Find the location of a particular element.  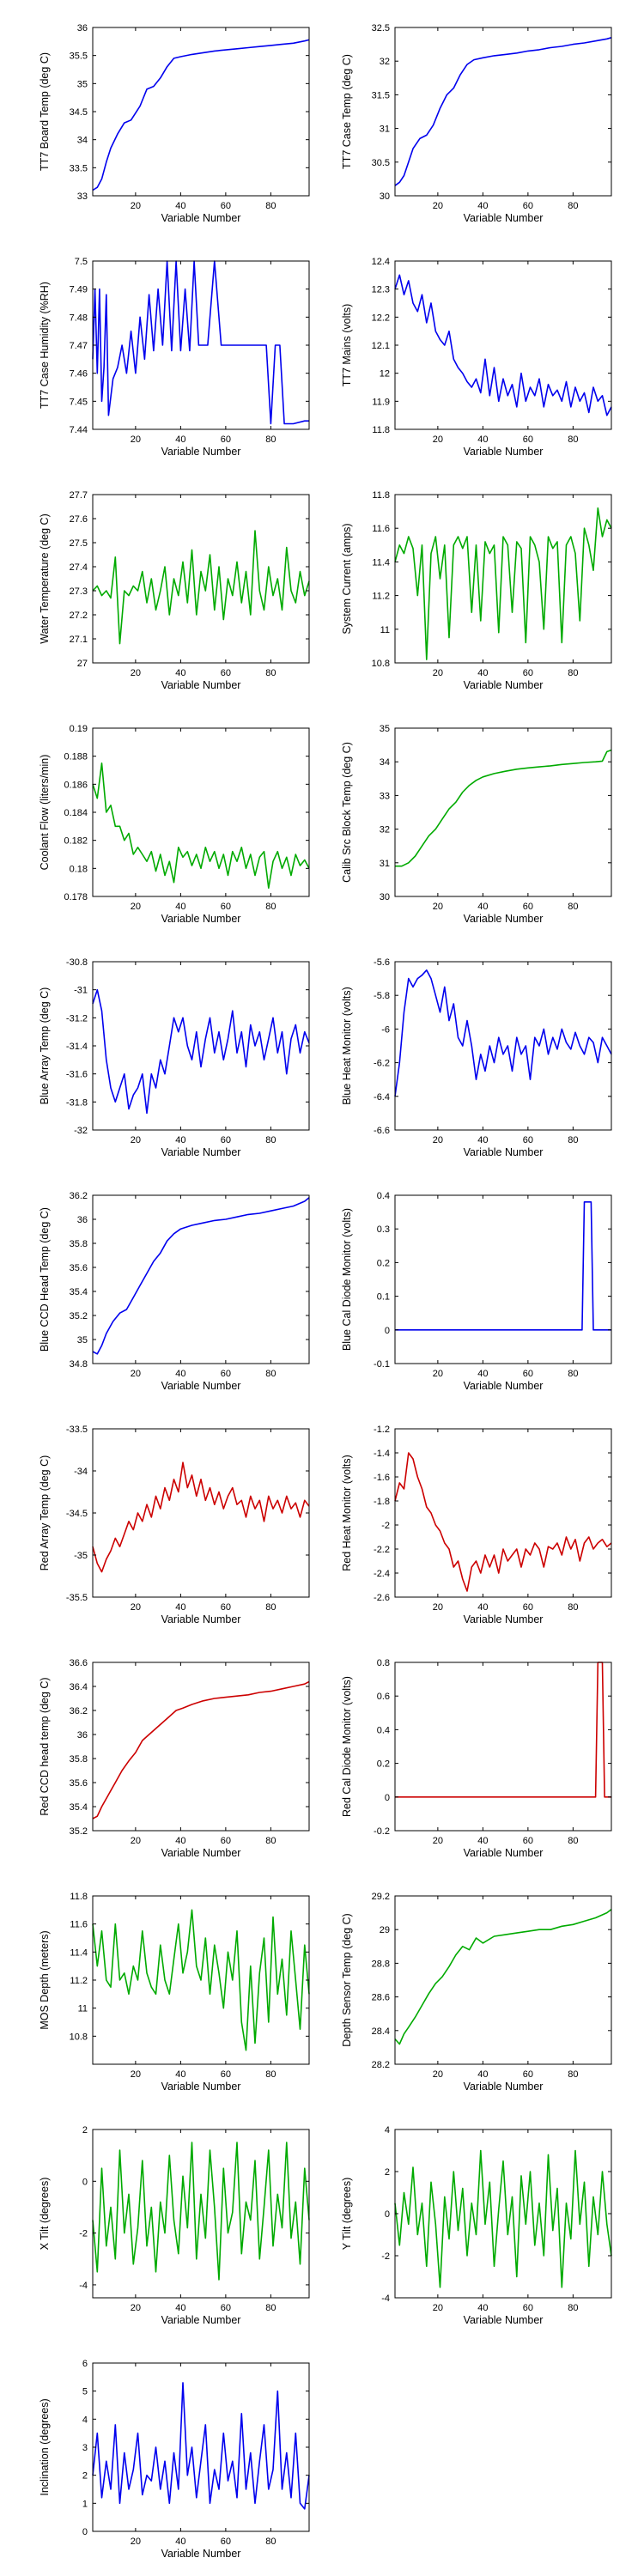

y-tick-label: 0.19 is located at coordinates (79, 729).